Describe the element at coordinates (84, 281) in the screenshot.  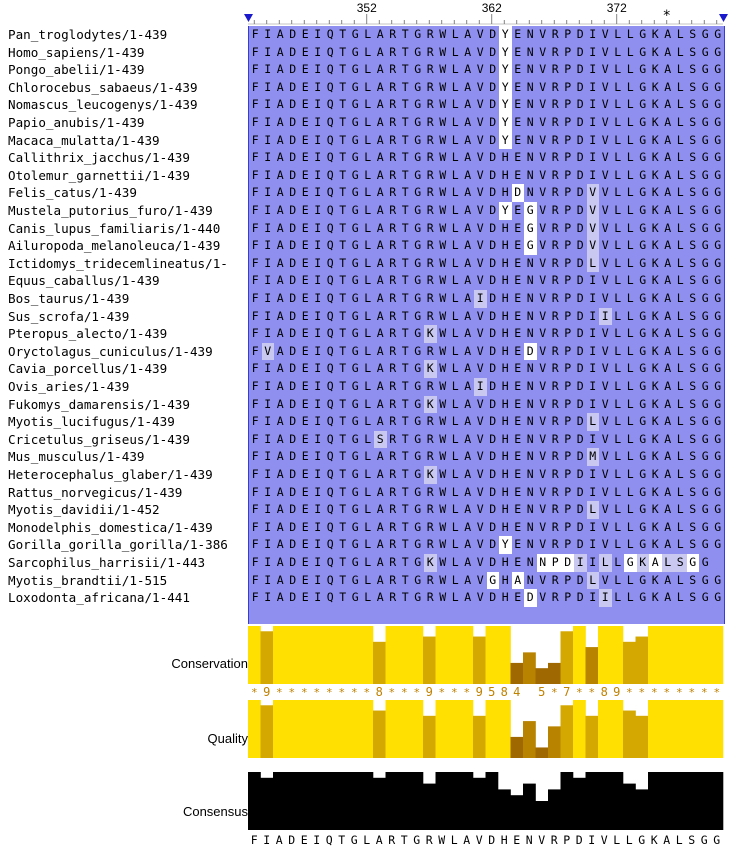
I see `sequence-name: Equus_caballus/1-439` at that location.